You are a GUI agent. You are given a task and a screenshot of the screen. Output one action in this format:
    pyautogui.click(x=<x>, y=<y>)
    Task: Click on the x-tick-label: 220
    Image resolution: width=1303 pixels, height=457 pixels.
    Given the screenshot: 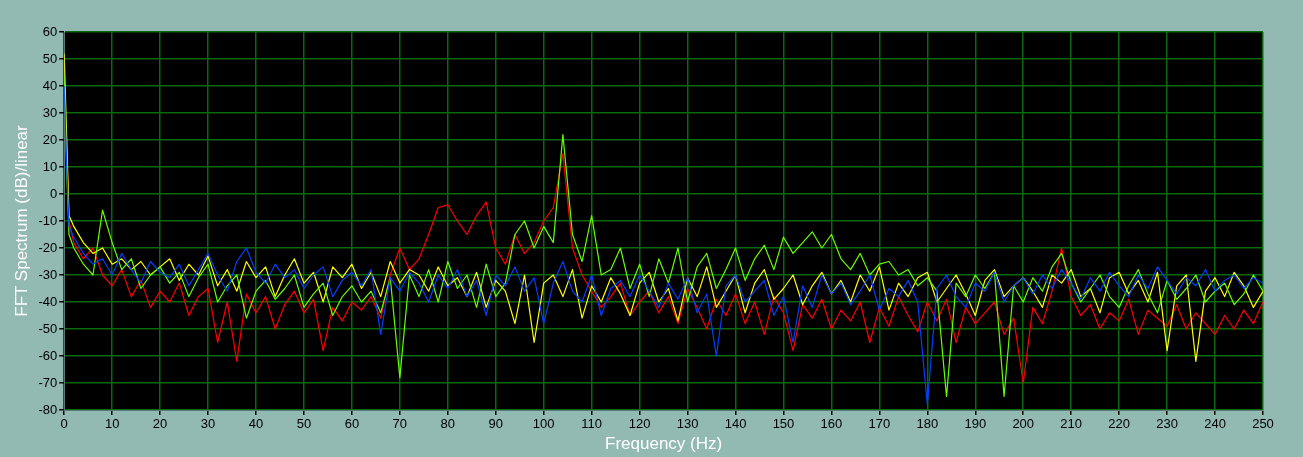 What is the action you would take?
    pyautogui.click(x=1119, y=424)
    